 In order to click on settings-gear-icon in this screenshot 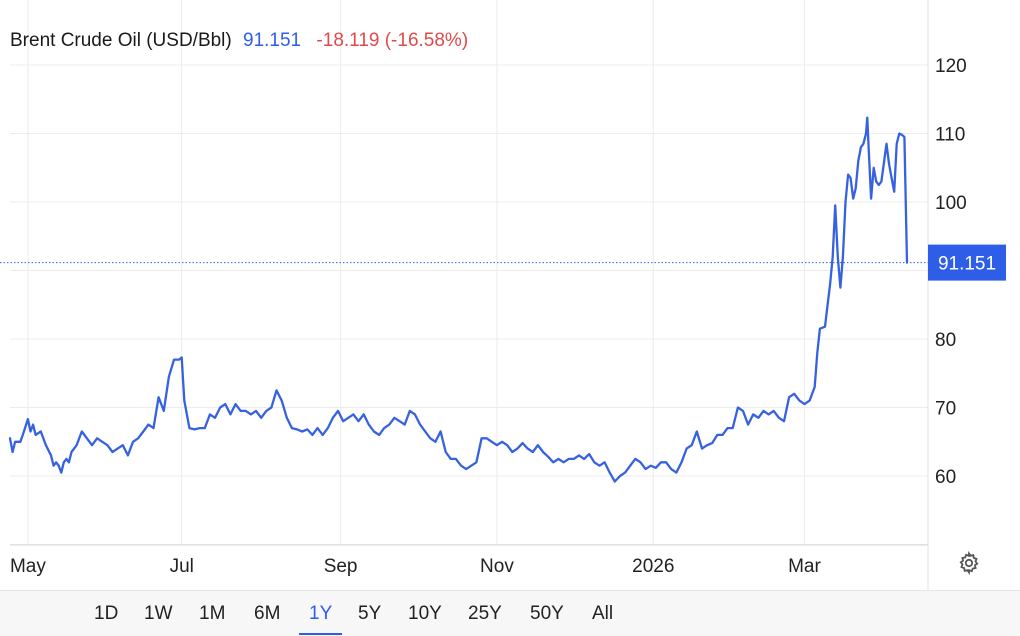, I will do `click(969, 563)`.